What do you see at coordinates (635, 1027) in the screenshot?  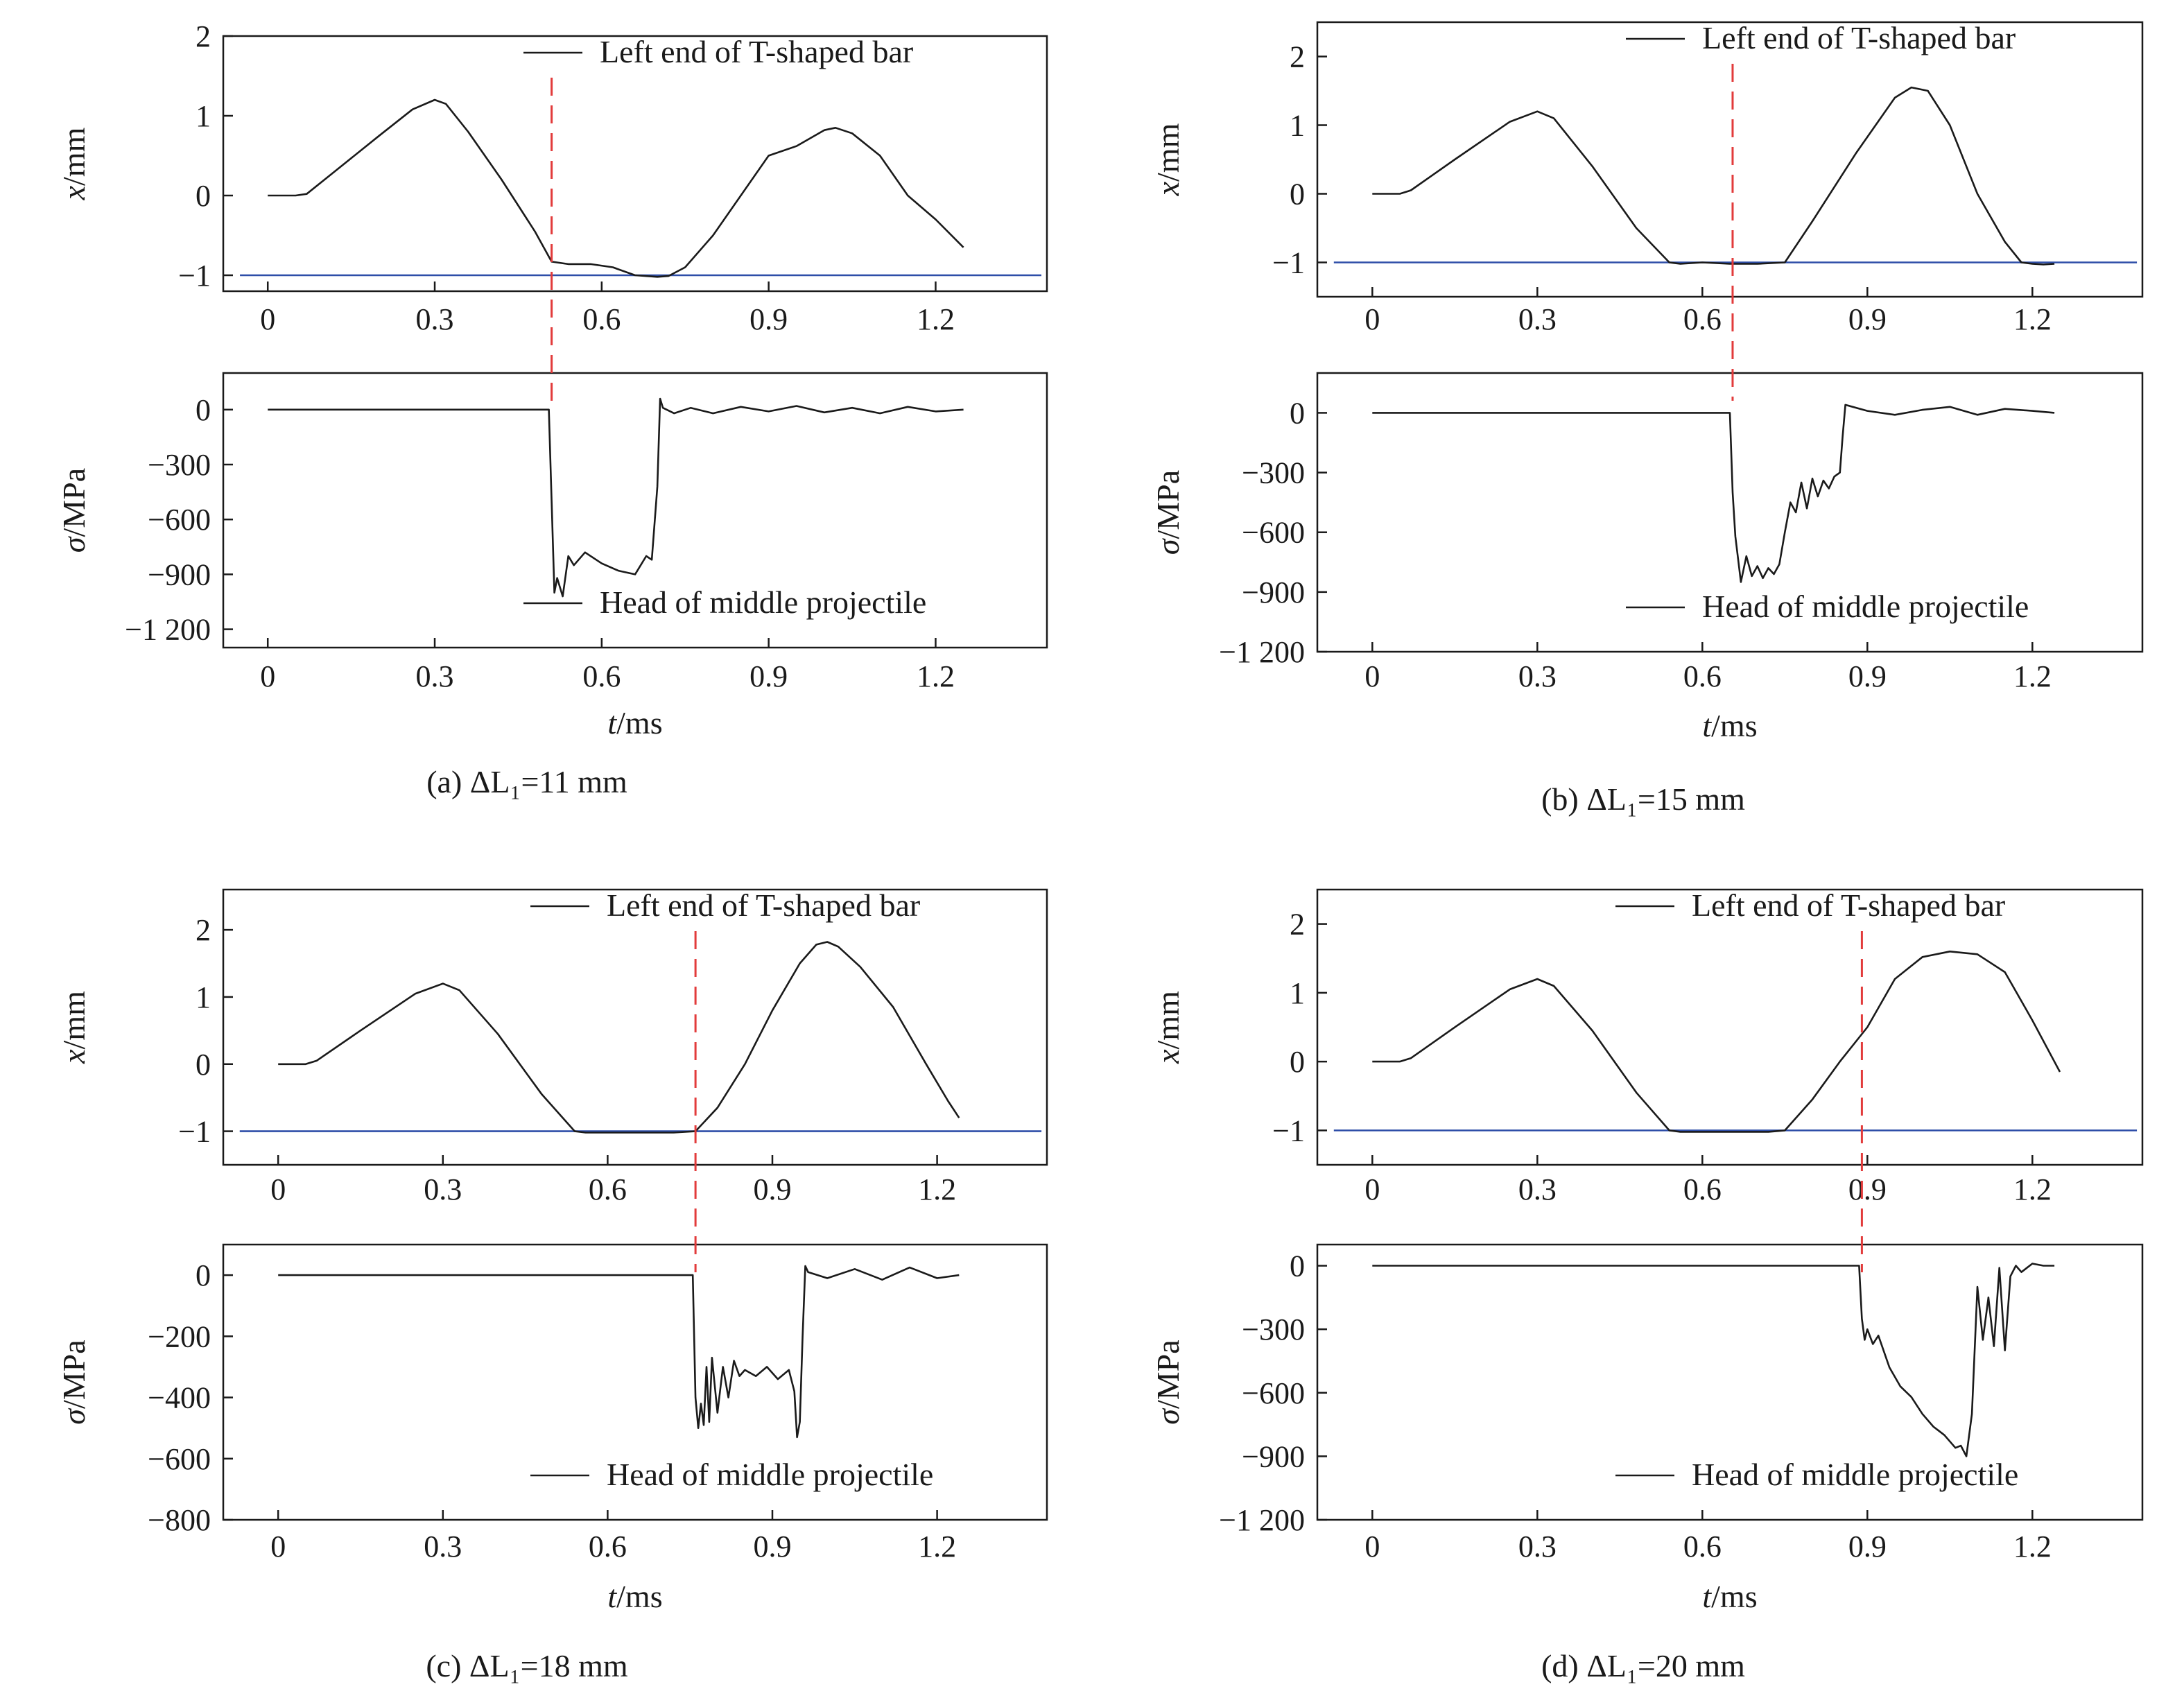 I see `x-panel-2-frame` at bounding box center [635, 1027].